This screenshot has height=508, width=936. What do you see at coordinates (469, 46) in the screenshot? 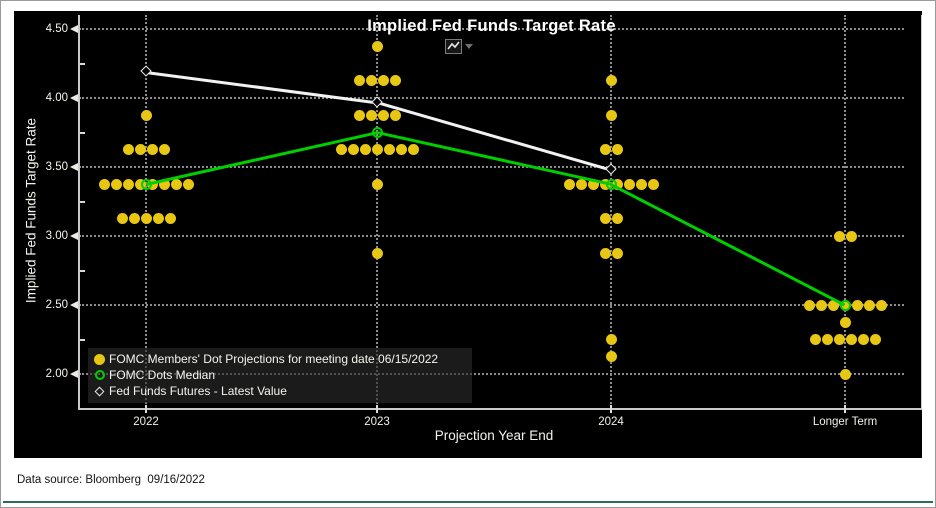
I see `chevron-down-icon` at bounding box center [469, 46].